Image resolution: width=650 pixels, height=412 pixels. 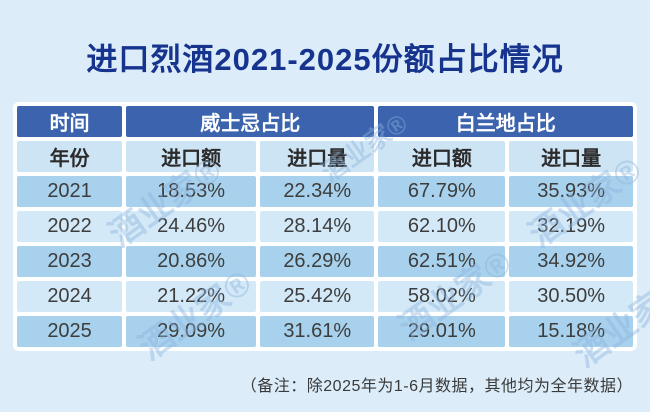 I want to click on table-row-2024: 2024 21.22% 25.42% 58.02% 30.50%, so click(x=325, y=296).